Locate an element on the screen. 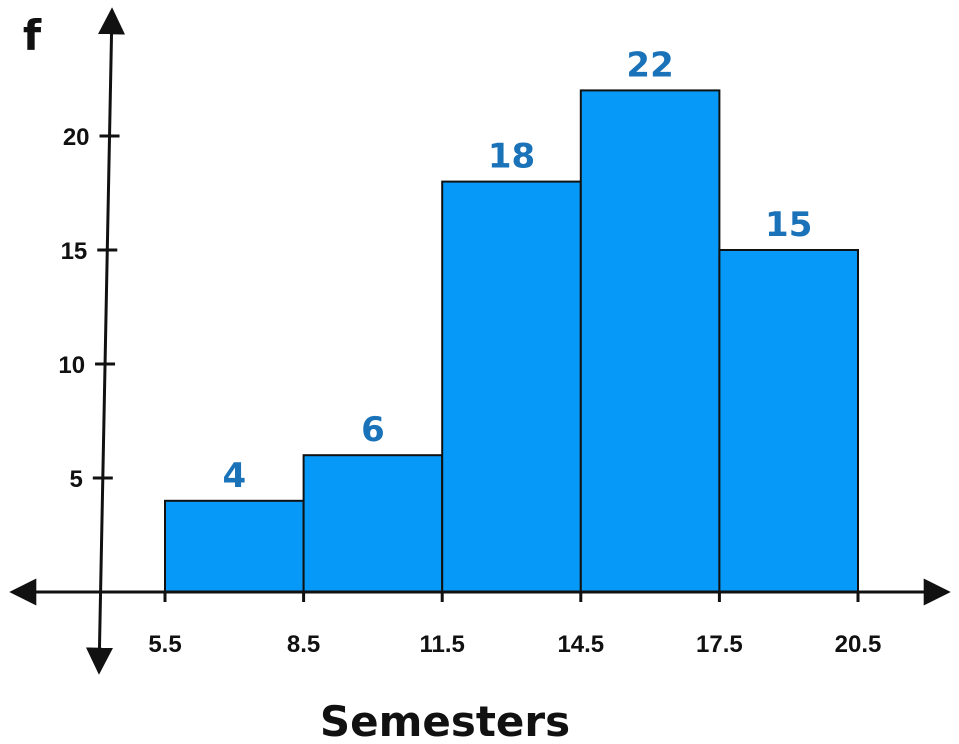 This screenshot has height=744, width=959. y-axis is located at coordinates (105, 341).